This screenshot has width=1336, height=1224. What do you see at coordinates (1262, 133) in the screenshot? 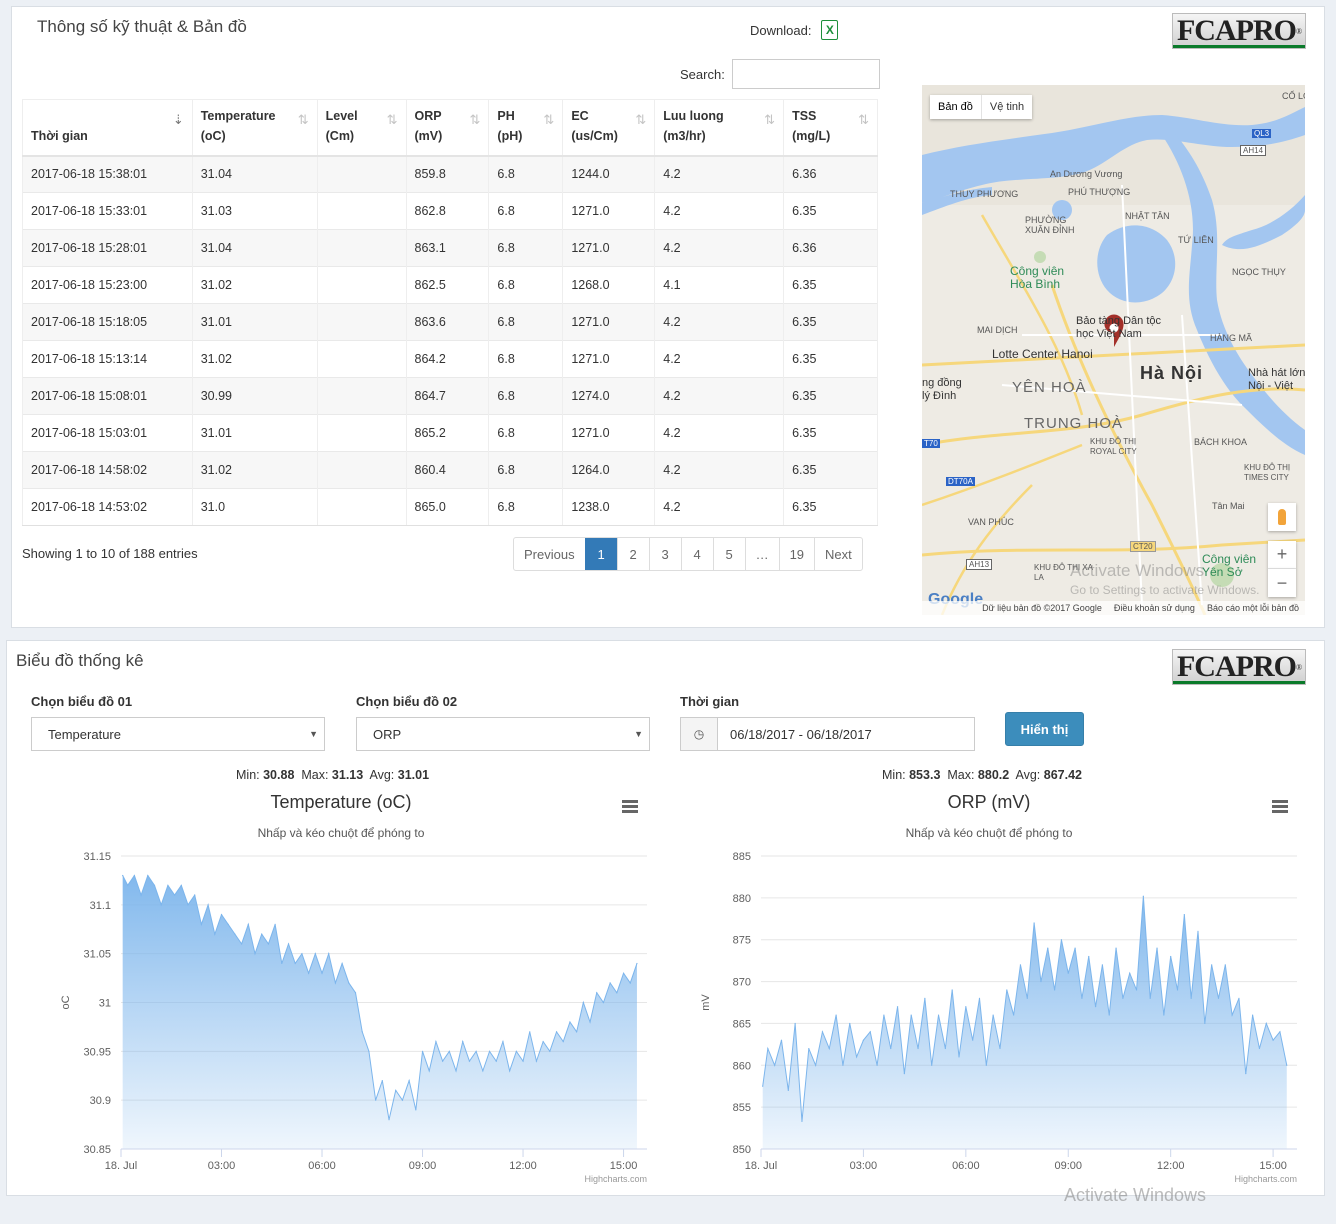
I see `road-sign-ql3: QL3` at bounding box center [1262, 133].